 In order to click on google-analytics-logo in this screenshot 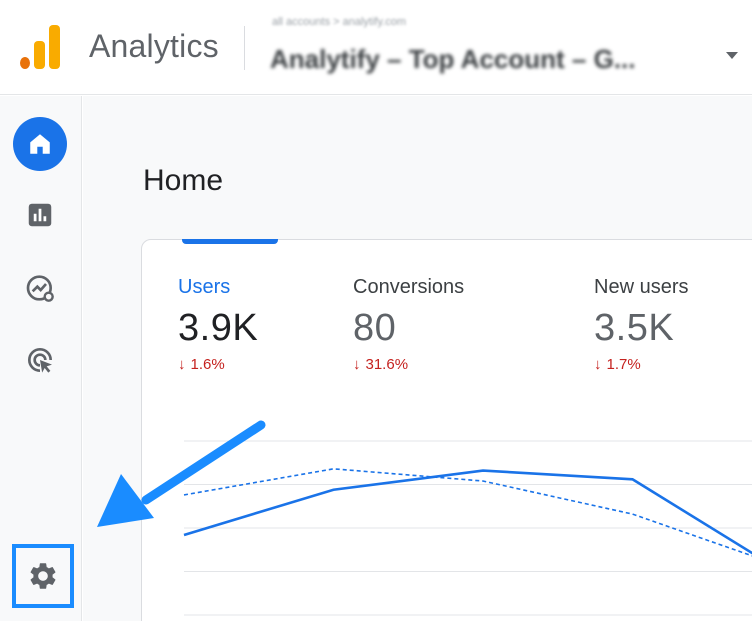, I will do `click(40, 47)`.